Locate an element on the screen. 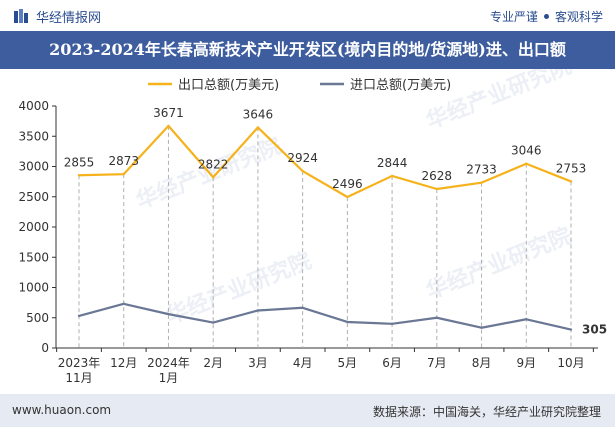 This screenshot has height=427, width=615. data-label: 2753 is located at coordinates (571, 168).